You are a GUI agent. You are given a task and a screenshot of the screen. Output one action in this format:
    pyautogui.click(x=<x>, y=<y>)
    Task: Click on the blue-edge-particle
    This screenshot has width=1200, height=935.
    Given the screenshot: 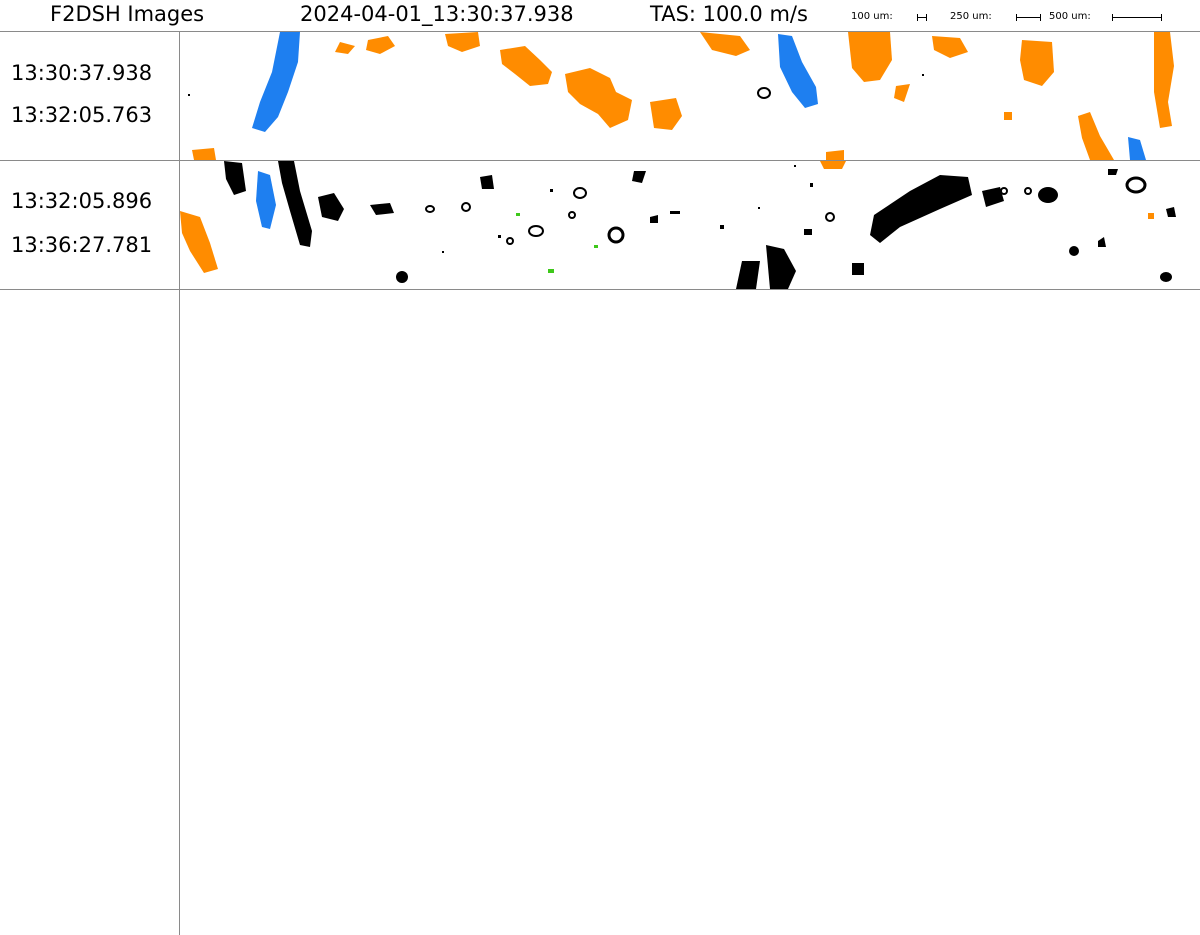 What is the action you would take?
    pyautogui.click(x=1137, y=148)
    